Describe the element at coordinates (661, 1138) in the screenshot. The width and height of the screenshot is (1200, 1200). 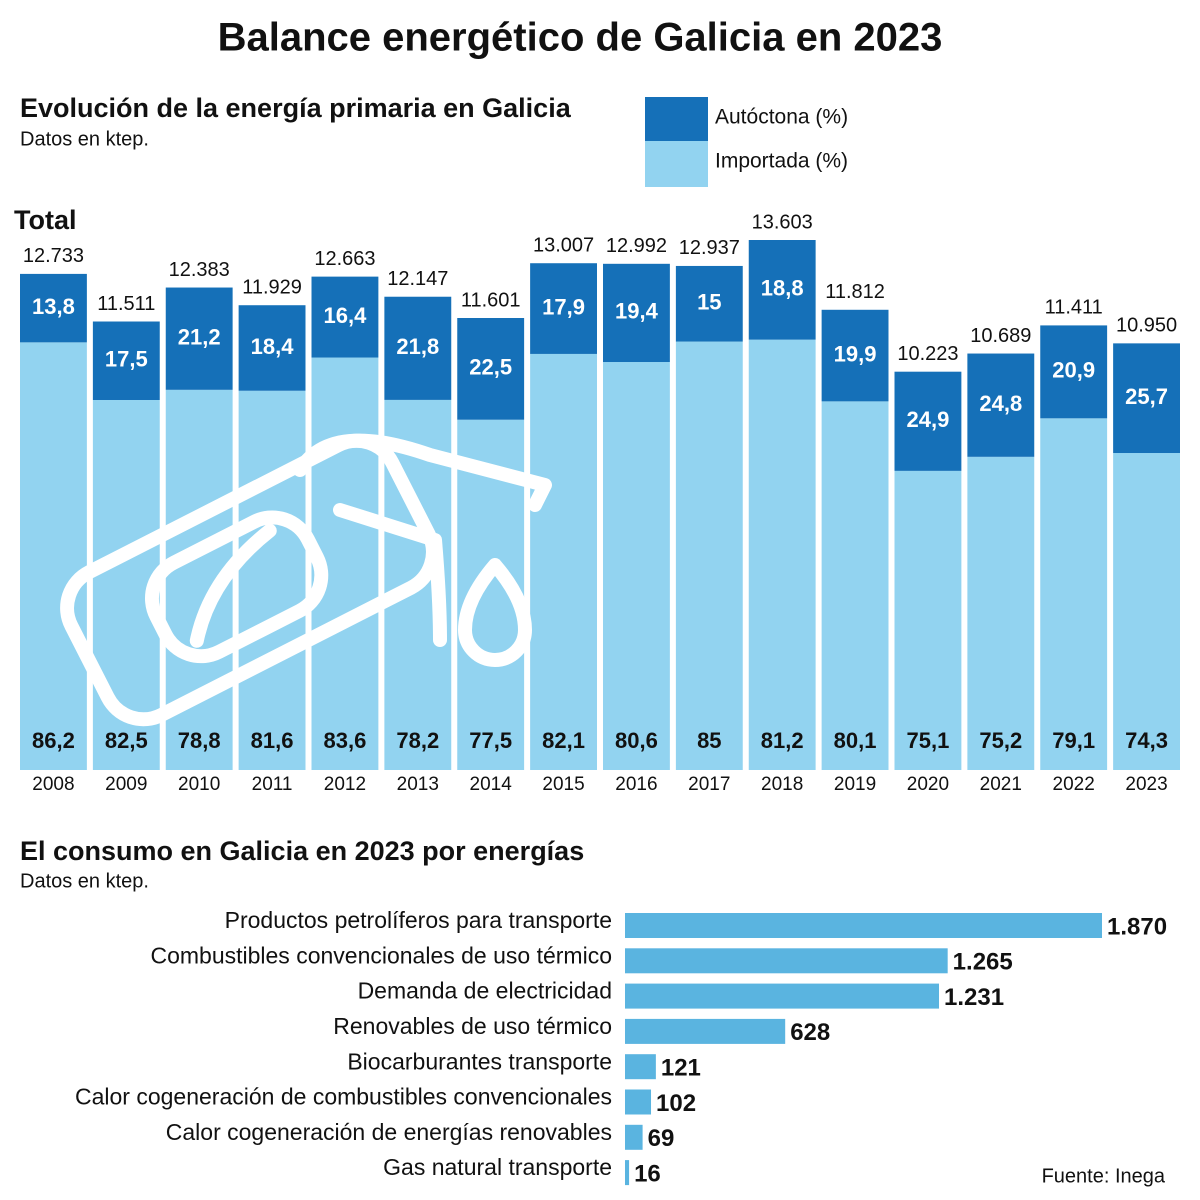
I see `value-label: 69` at that location.